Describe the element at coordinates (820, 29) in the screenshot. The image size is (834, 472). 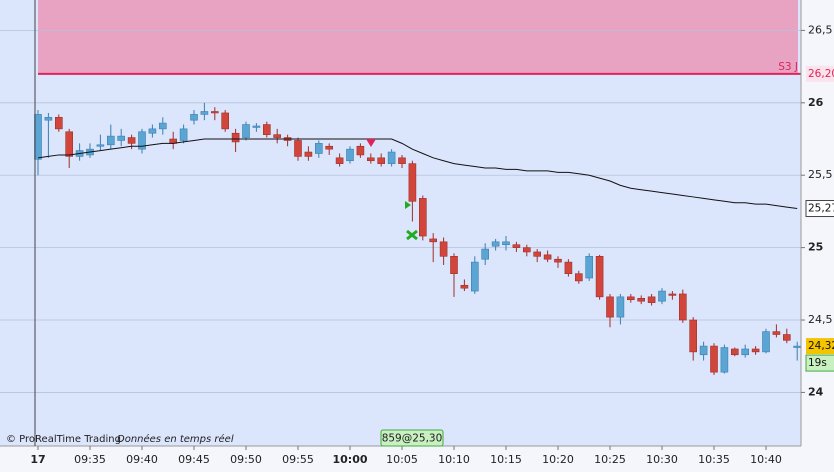
I see `y-tick-label: 26,5` at that location.